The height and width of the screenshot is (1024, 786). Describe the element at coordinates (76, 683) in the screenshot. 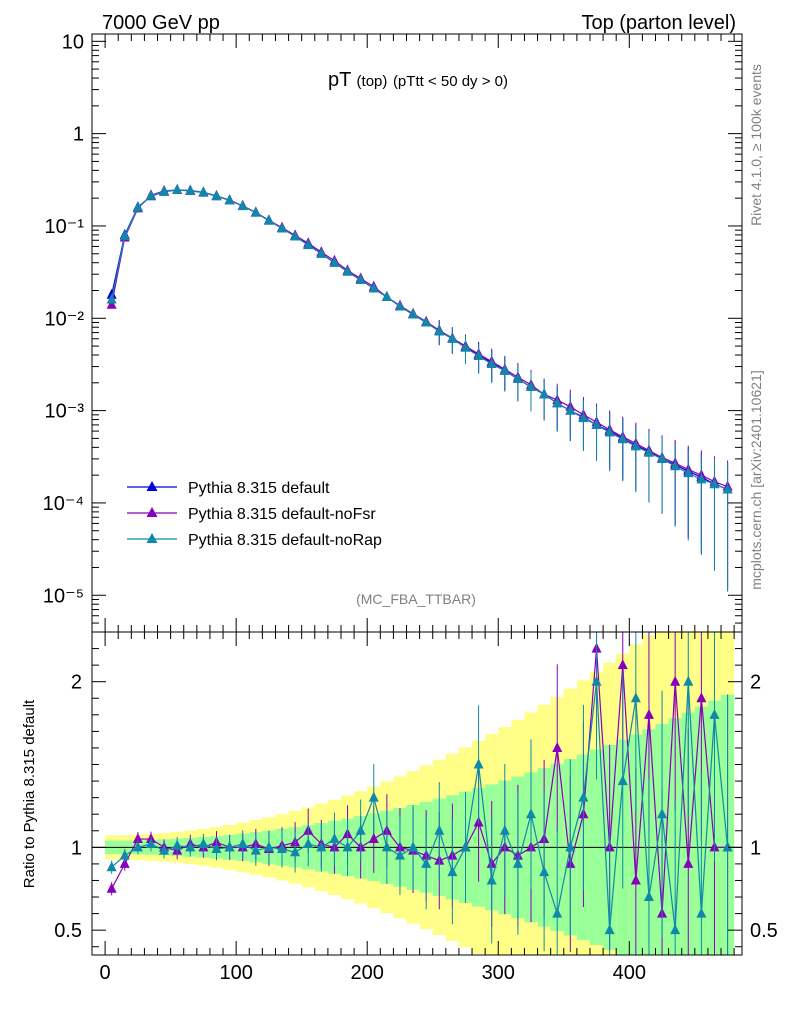

I see `ratio-tick-label-left: 2` at that location.